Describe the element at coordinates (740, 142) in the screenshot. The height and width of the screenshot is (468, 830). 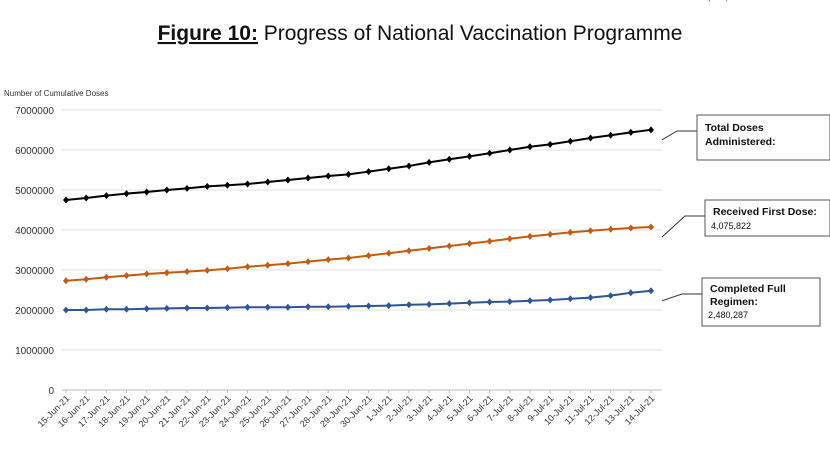
I see `annotation-title: Administered:` at that location.